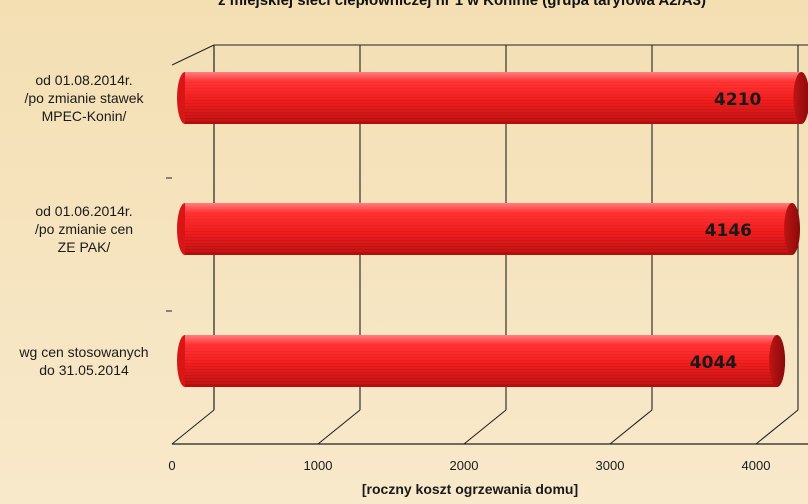 The height and width of the screenshot is (504, 808). What do you see at coordinates (728, 231) in the screenshot?
I see `data-label: 4146` at bounding box center [728, 231].